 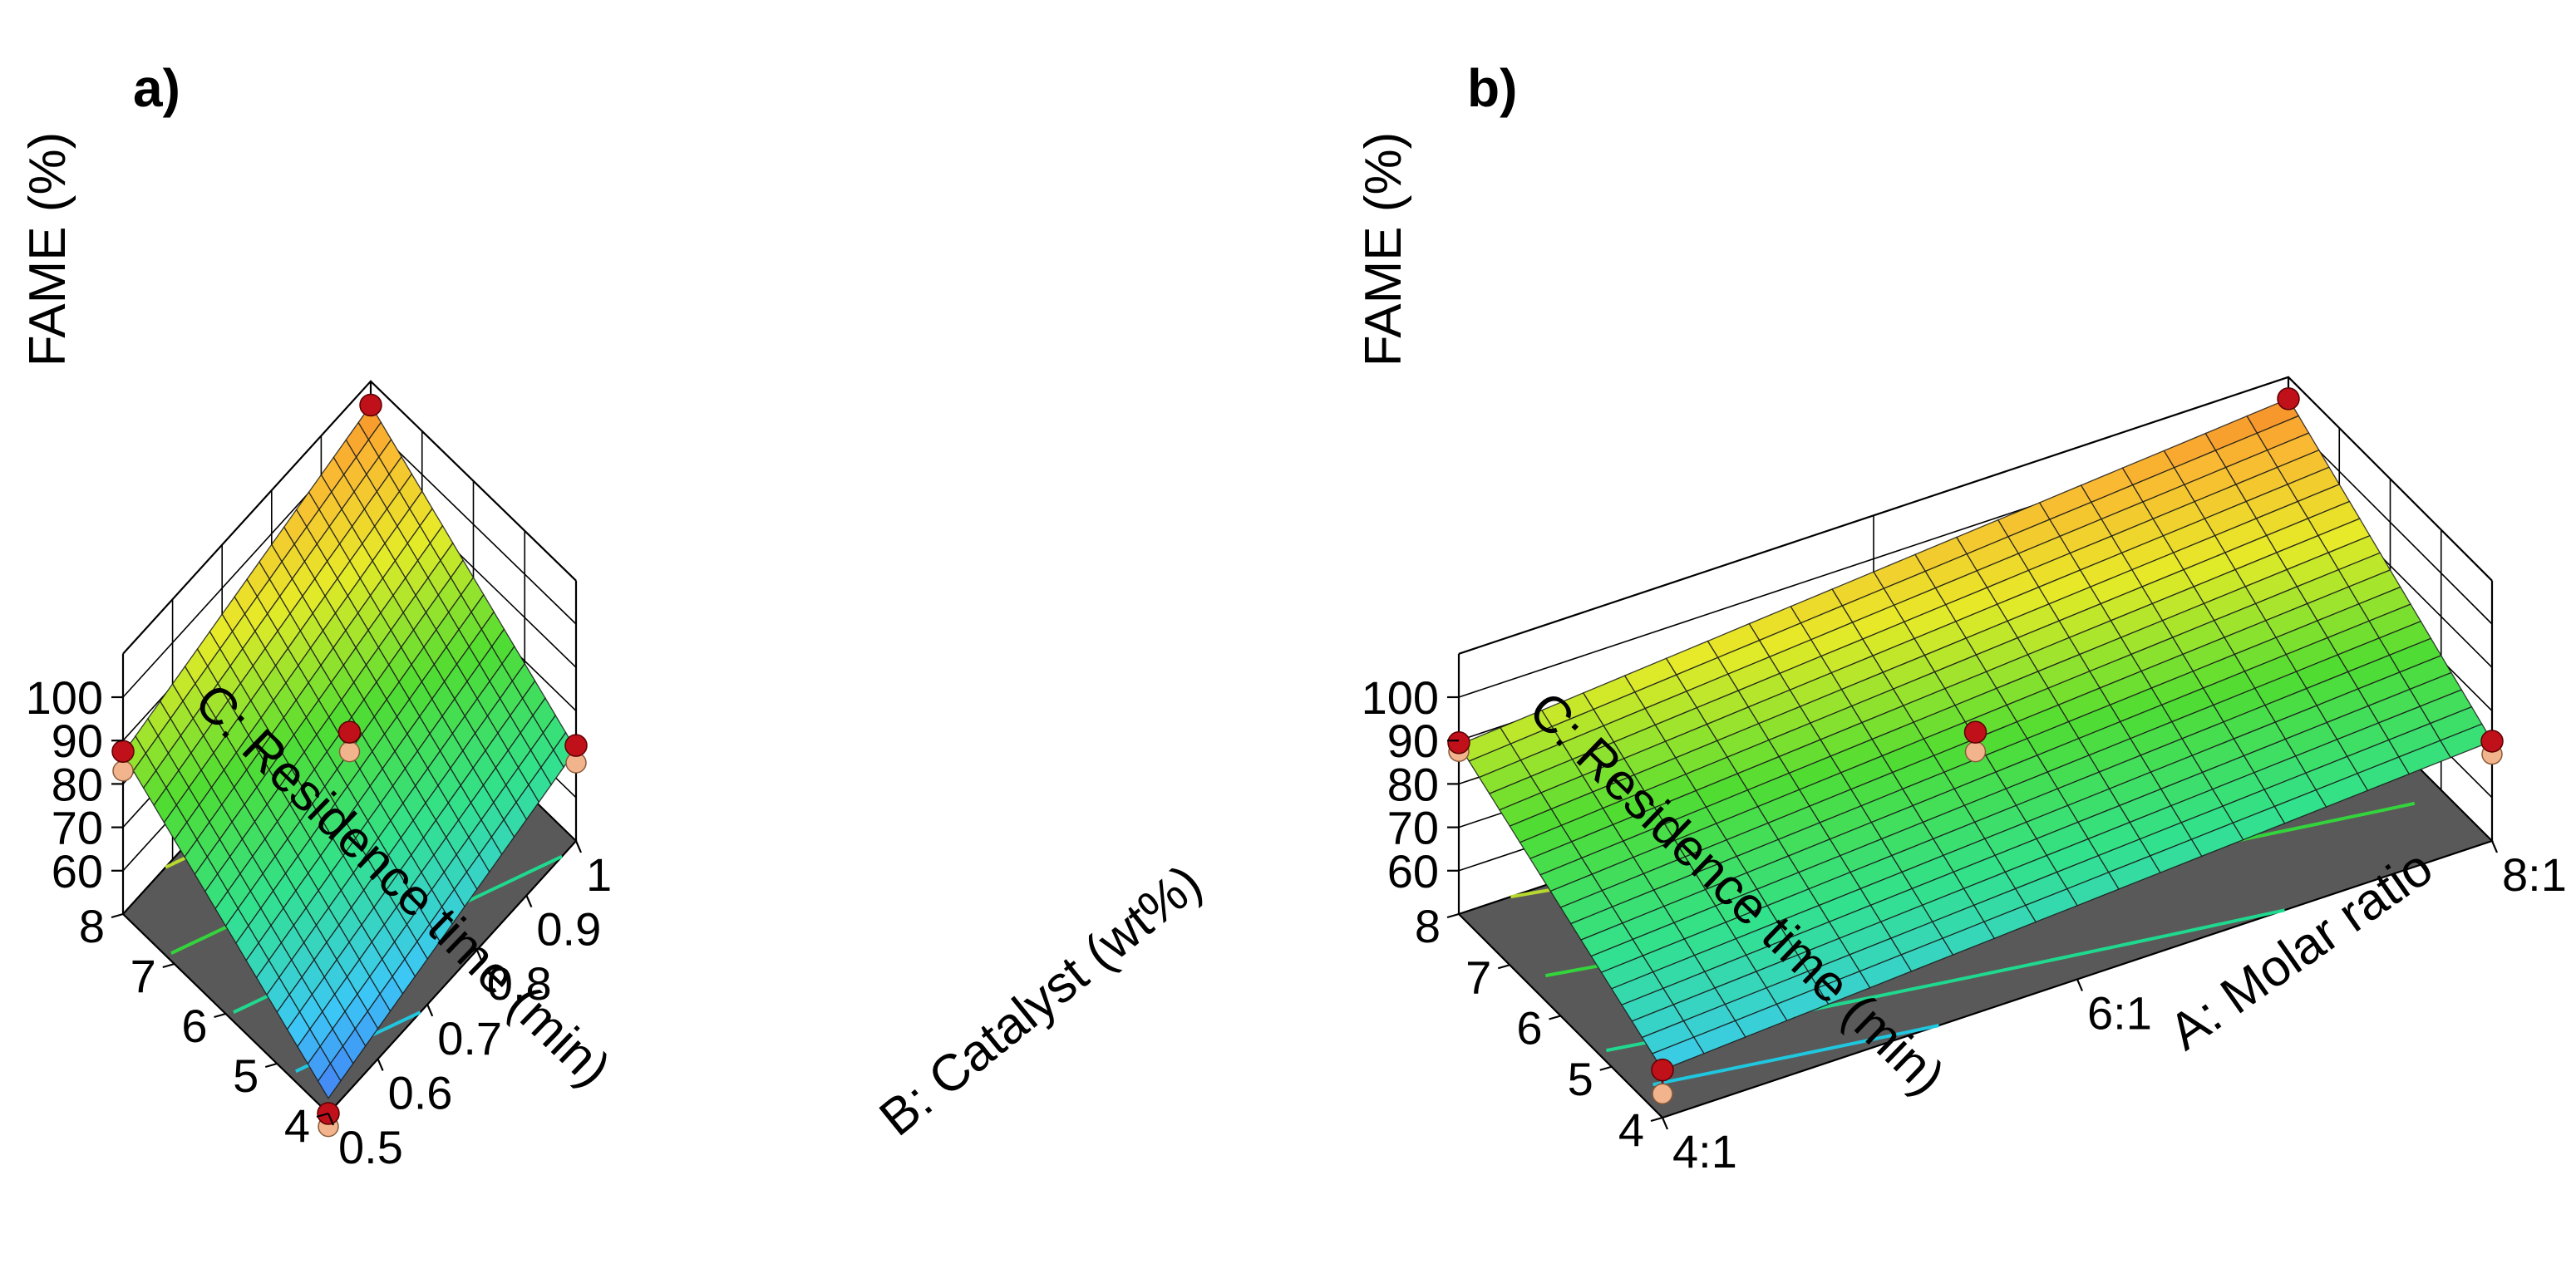 I want to click on y-tick-label: 6:1, so click(x=2119, y=1013).